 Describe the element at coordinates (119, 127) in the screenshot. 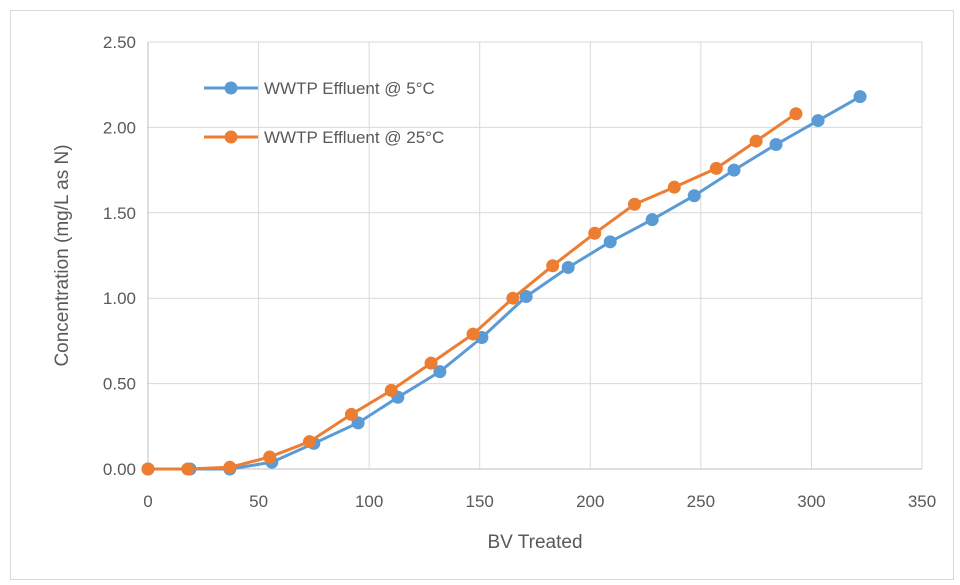

I see `y-tick-label: 2.00` at that location.